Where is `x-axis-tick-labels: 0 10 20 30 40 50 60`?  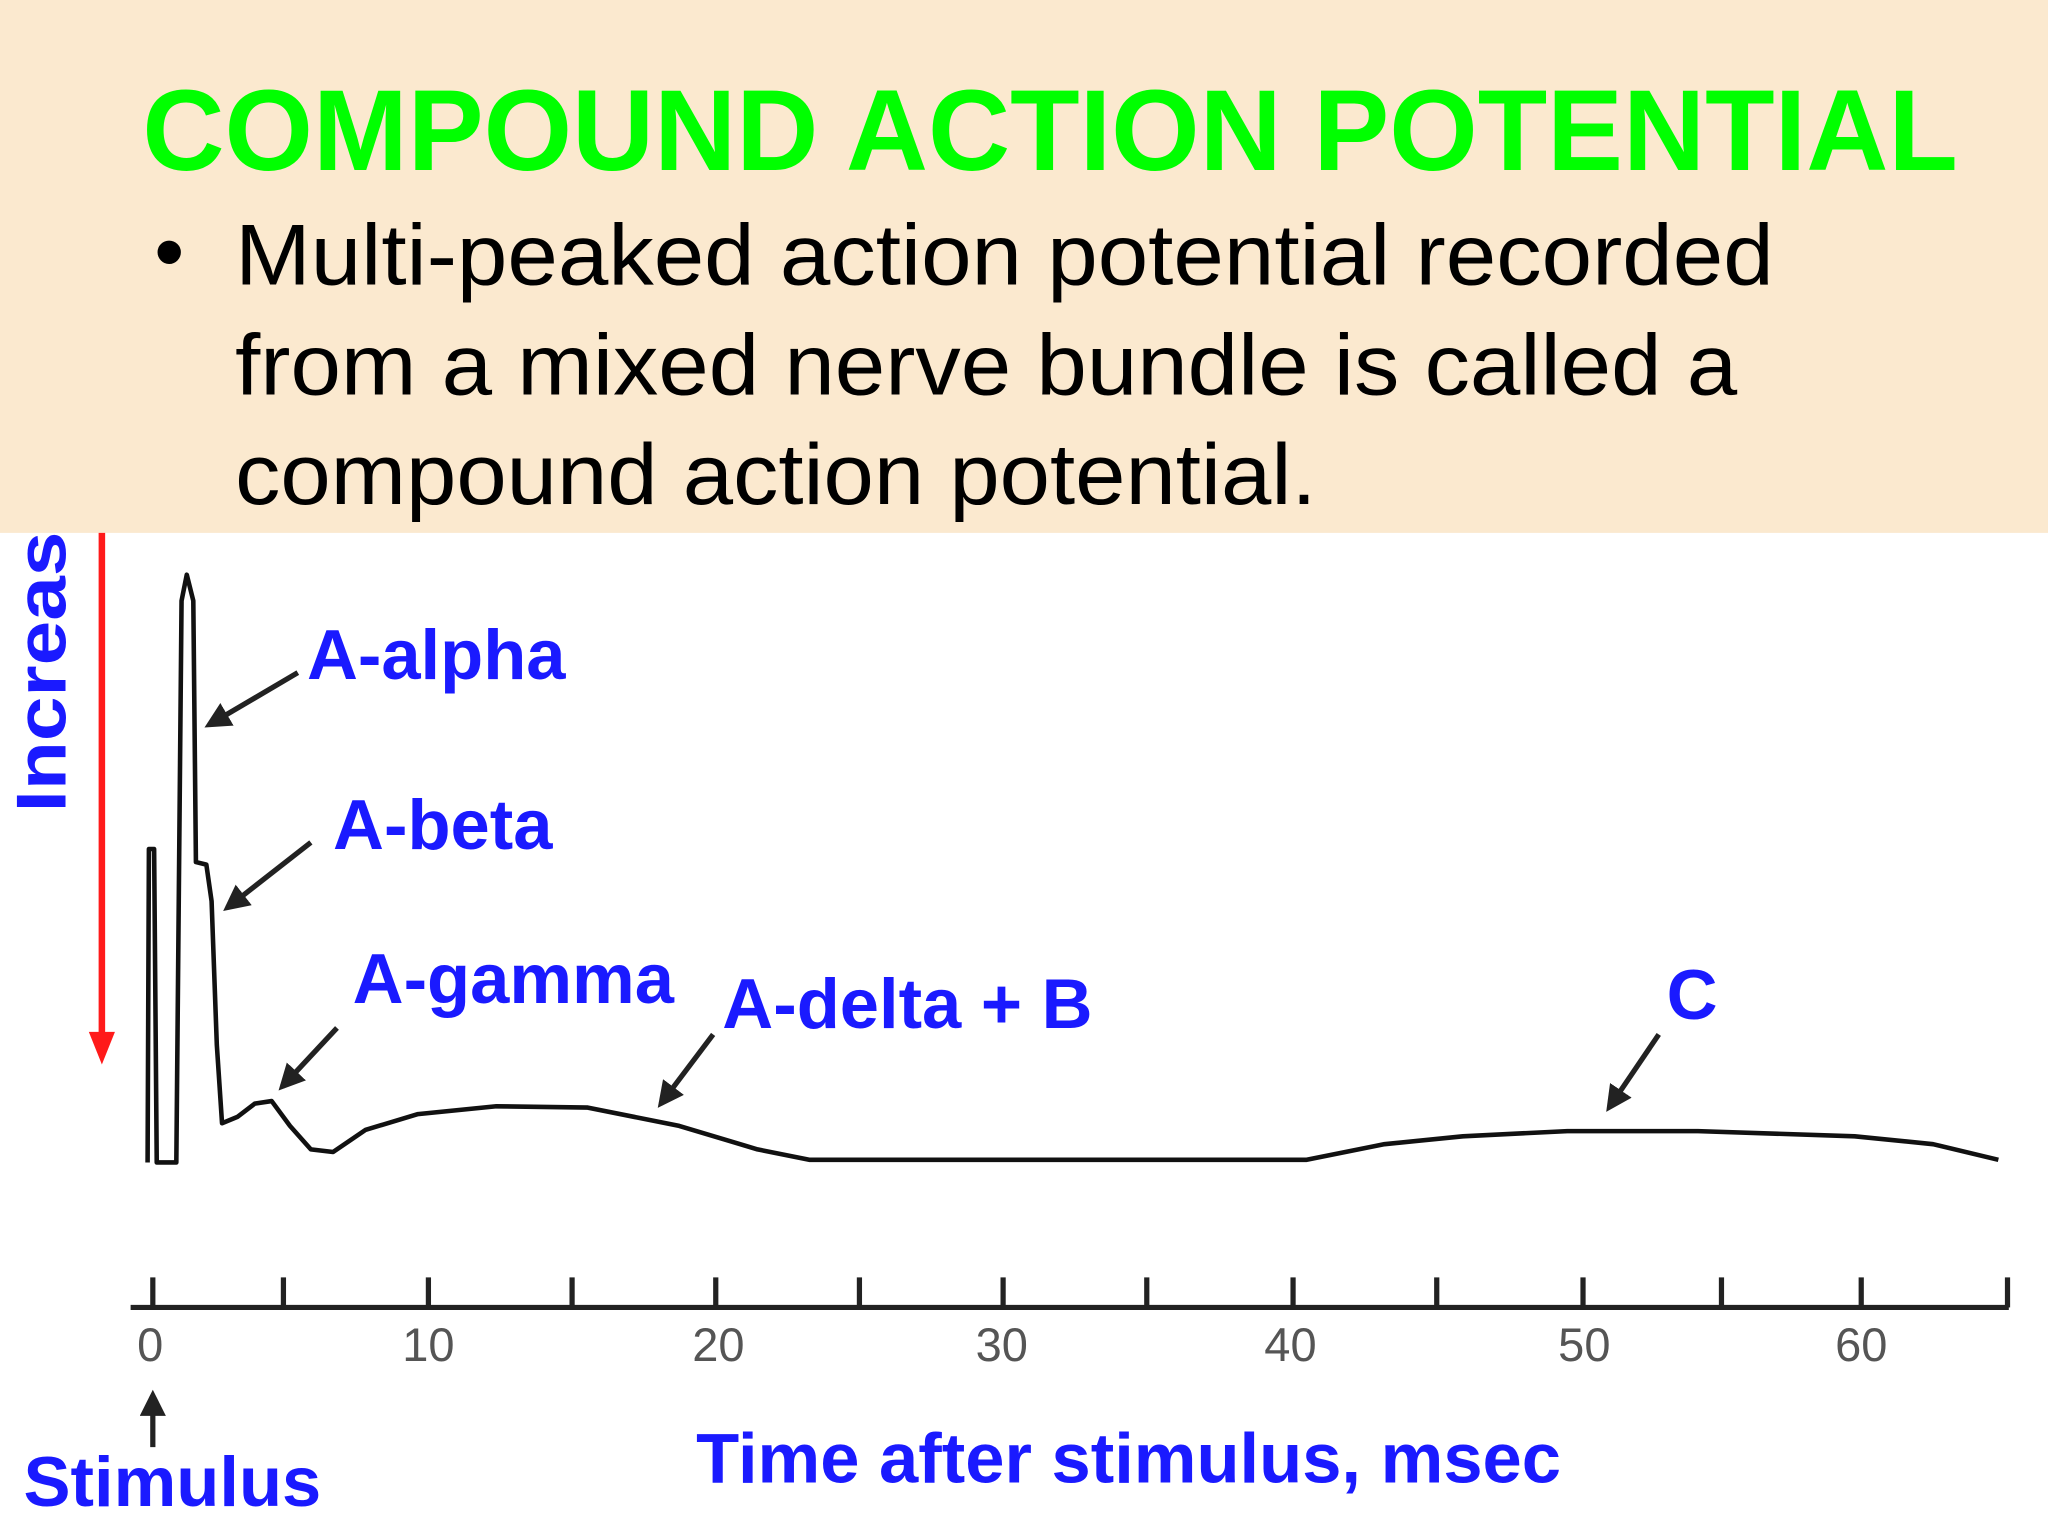 x-axis-tick-labels: 0 10 20 30 40 50 60 is located at coordinates (1012, 1344).